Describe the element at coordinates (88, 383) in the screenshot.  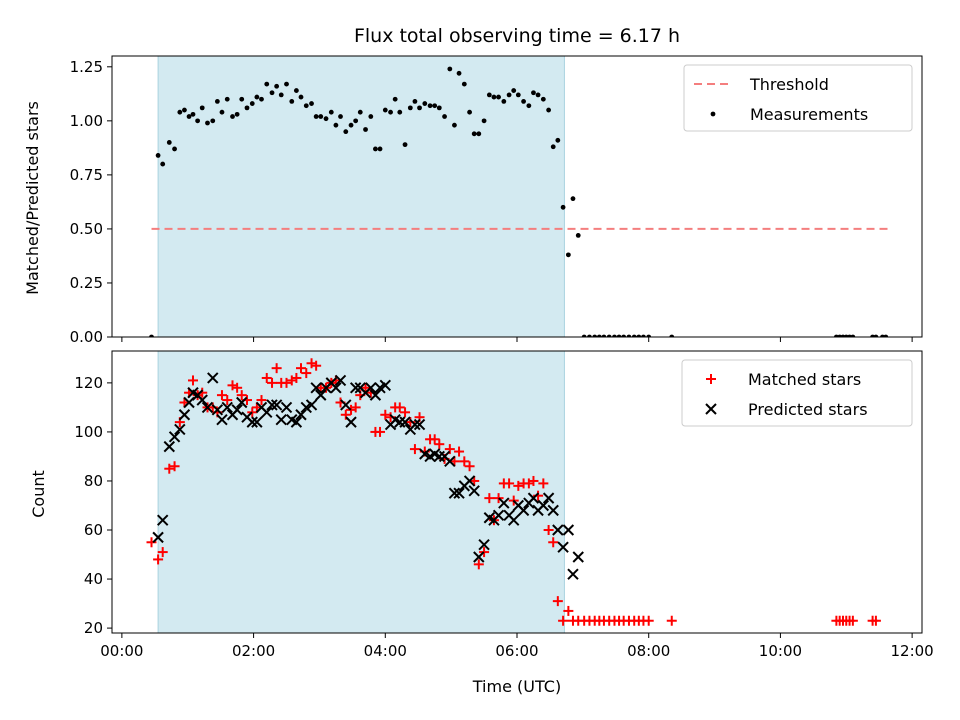
I see `counts-y-tick-label: 120` at that location.